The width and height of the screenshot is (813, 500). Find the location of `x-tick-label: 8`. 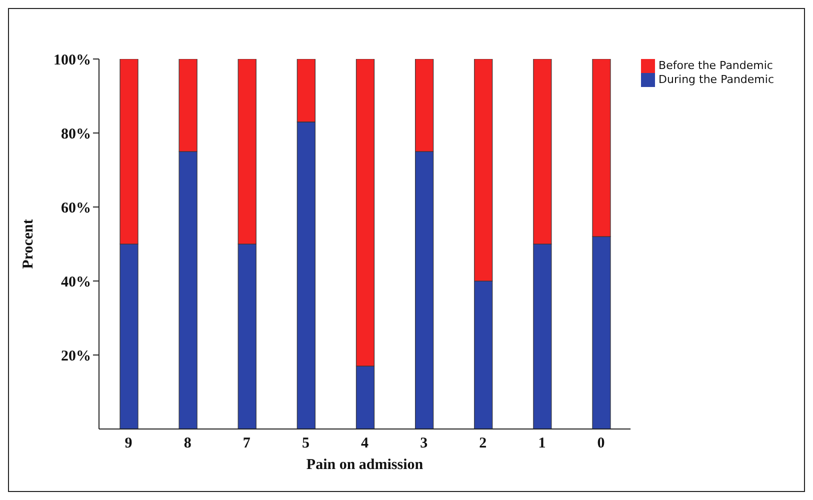

x-tick-label: 8 is located at coordinates (188, 444).